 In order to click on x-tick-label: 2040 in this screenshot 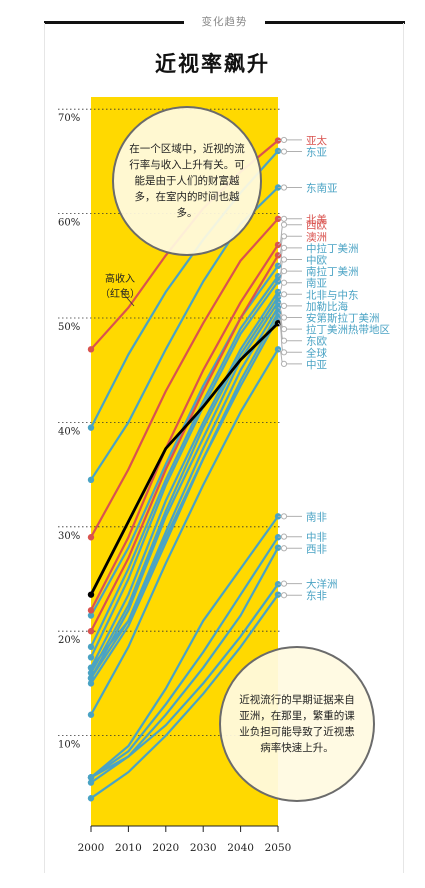, I will do `click(240, 848)`.